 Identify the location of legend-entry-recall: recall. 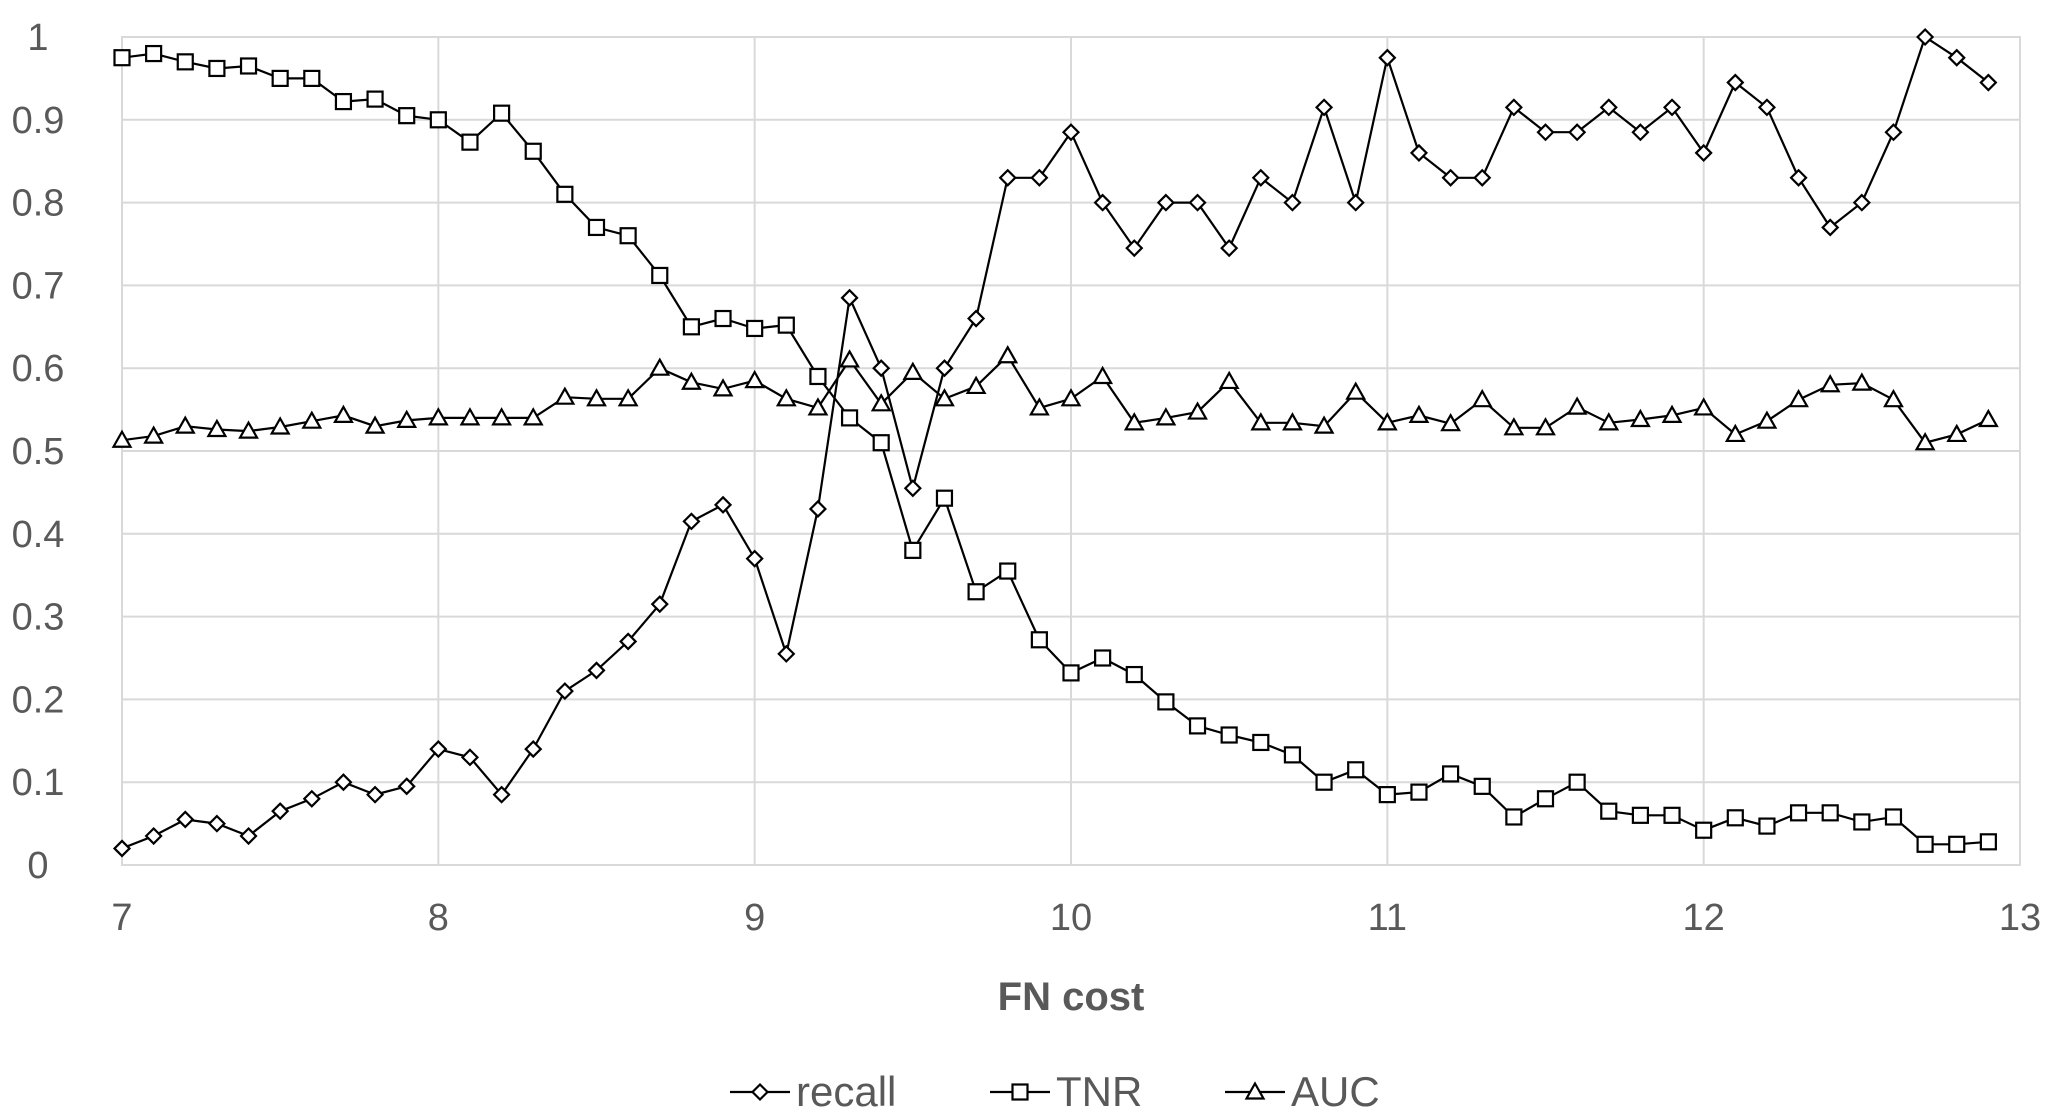
(813, 1091).